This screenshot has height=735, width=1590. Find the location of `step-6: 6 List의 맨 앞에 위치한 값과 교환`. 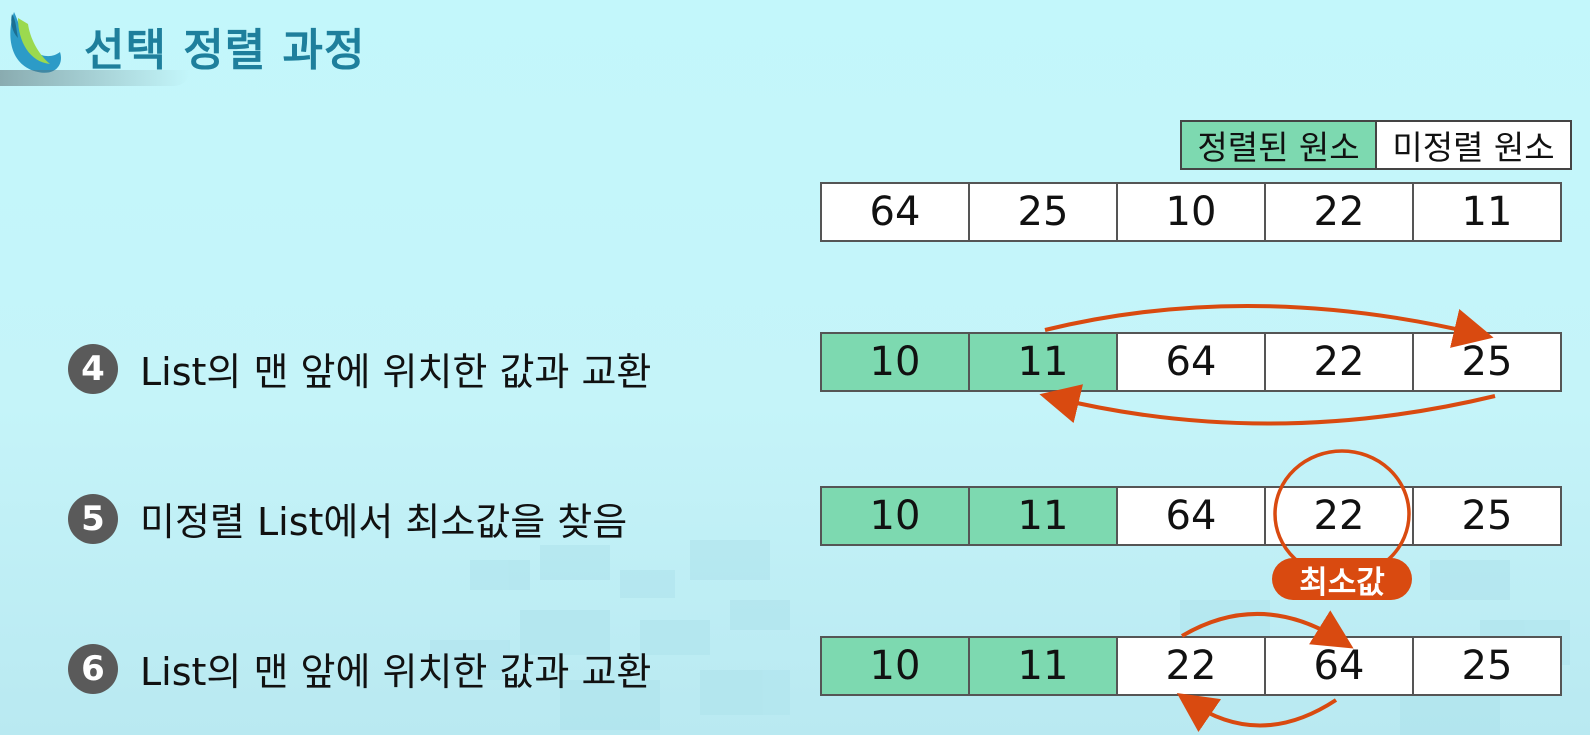

step-6: 6 List의 맨 앞에 위치한 값과 교환 is located at coordinates (359, 668).